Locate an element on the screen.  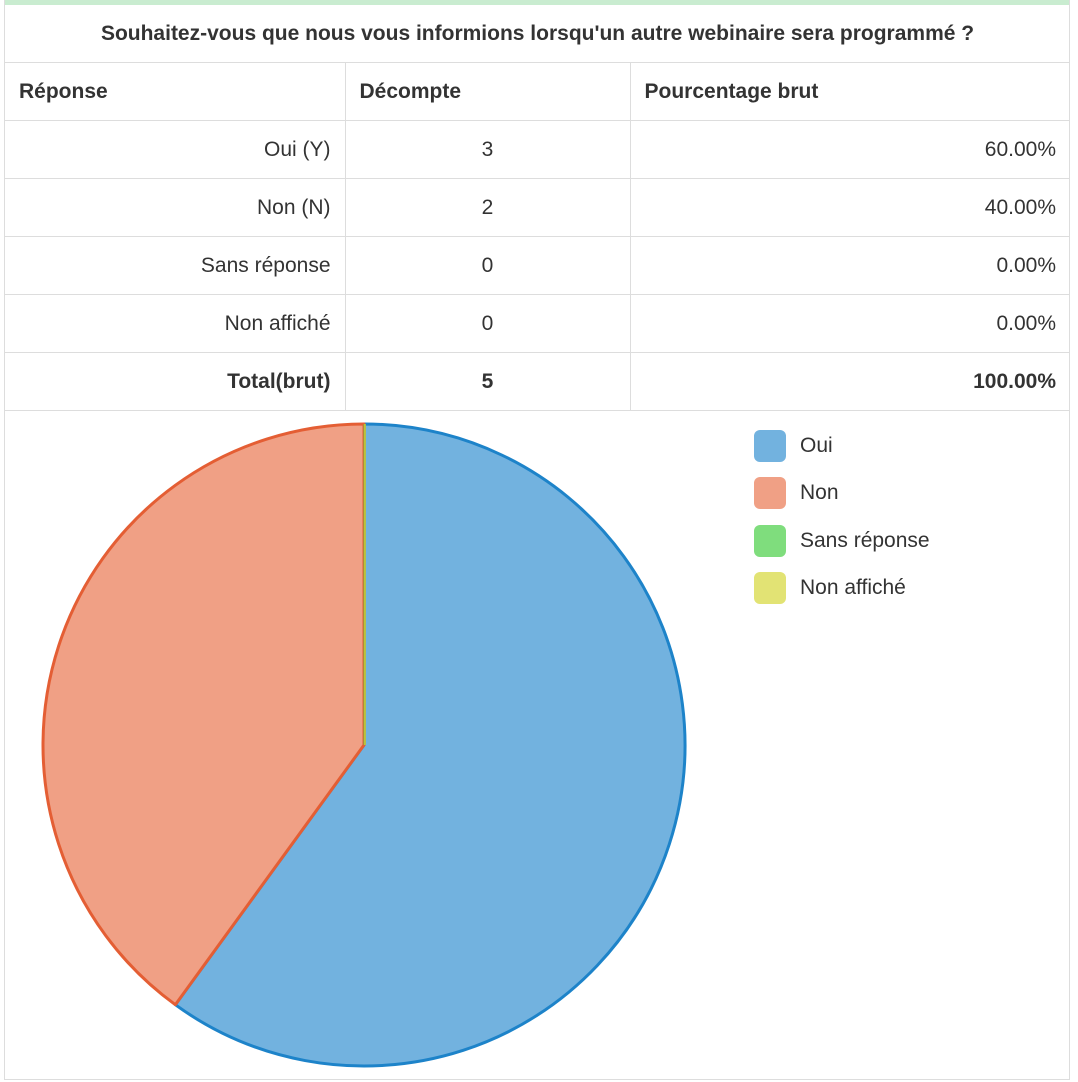
legend-label: Sans réponse is located at coordinates (865, 540).